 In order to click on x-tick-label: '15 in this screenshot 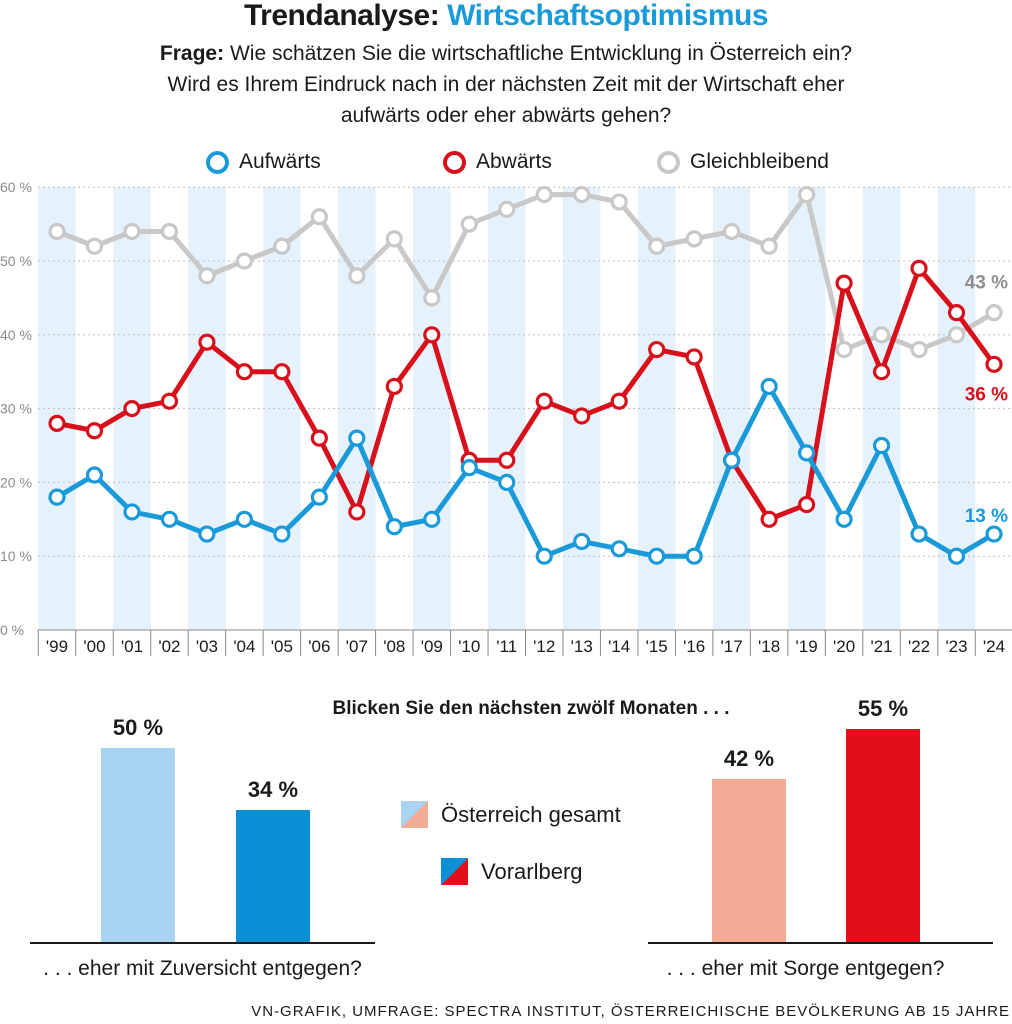, I will do `click(657, 646)`.